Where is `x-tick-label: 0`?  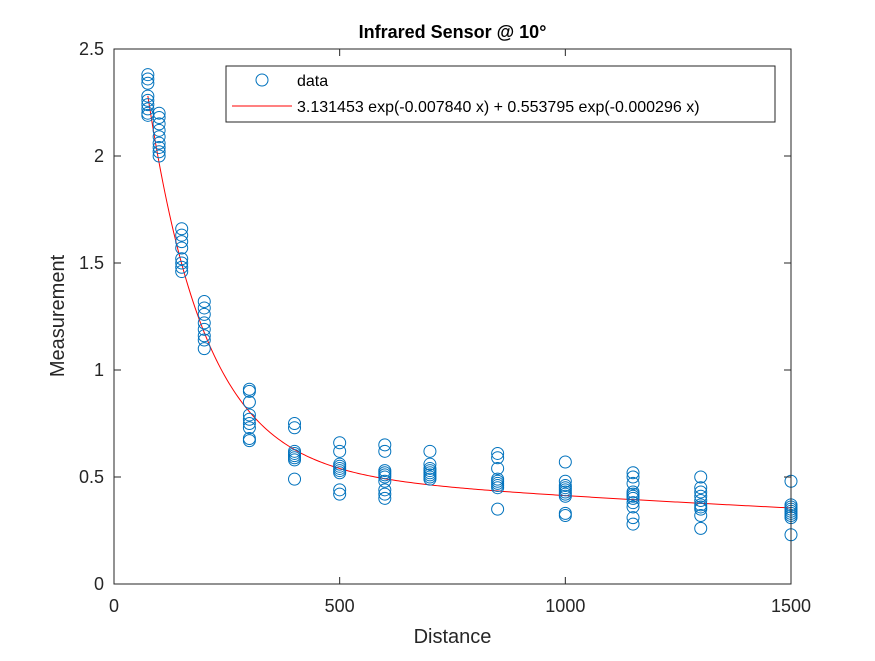 x-tick-label: 0 is located at coordinates (114, 606).